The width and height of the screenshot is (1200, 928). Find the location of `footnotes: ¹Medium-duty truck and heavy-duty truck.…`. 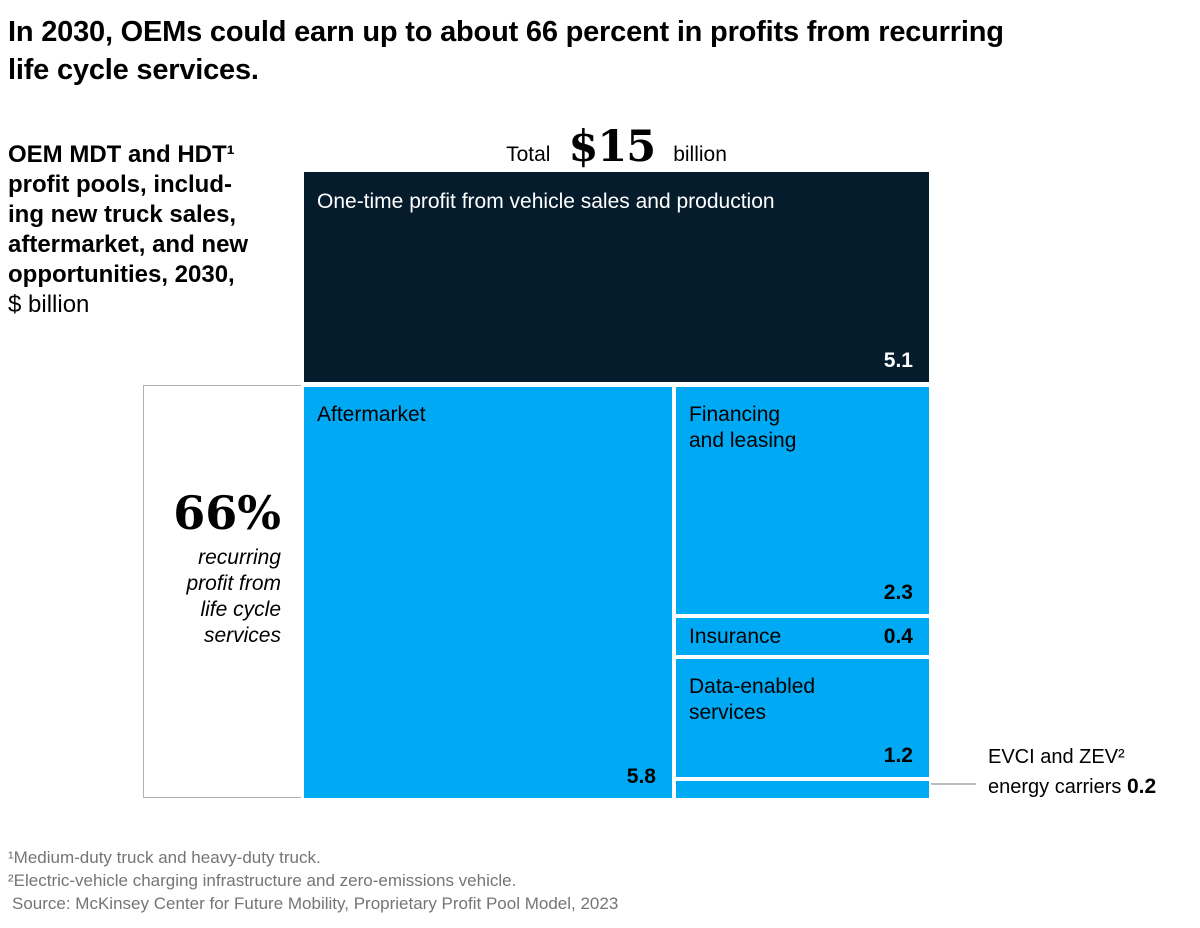

footnotes: ¹Medium-duty truck and heavy-duty truck.… is located at coordinates (313, 880).